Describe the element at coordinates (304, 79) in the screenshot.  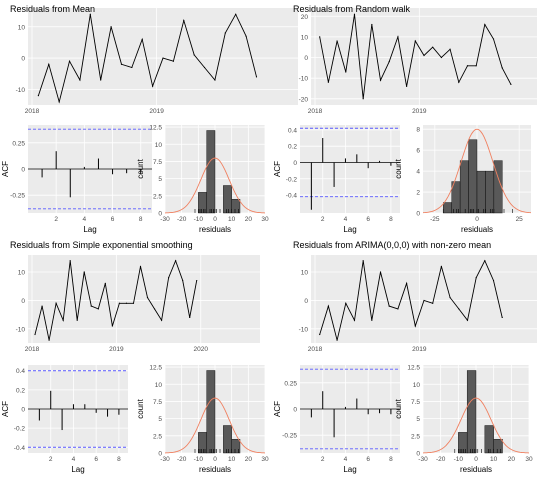
I see `y-tick-label: -10` at that location.